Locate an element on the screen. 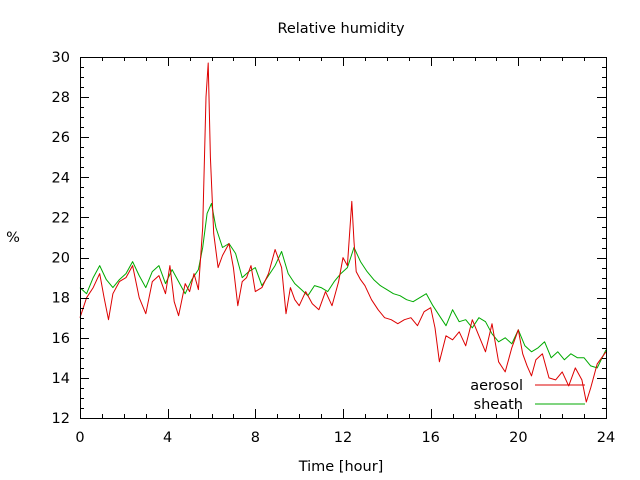 The image size is (640, 480). y-tick-label: 30 is located at coordinates (61, 58).